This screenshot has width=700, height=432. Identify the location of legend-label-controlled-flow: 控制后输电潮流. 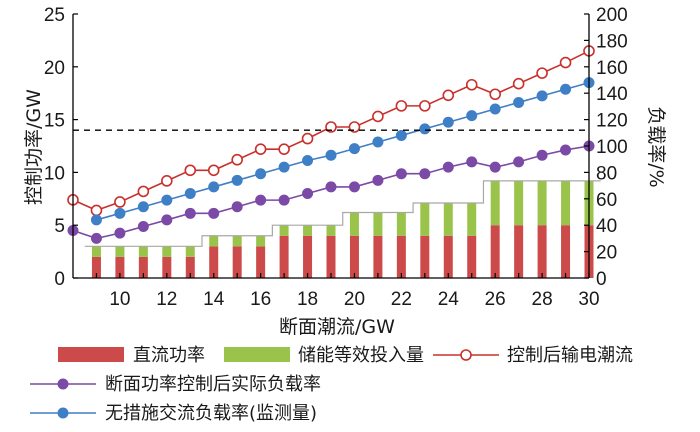
(570, 355).